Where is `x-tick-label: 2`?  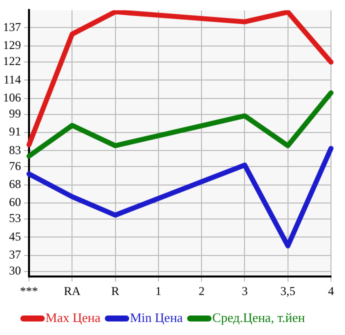
x-tick-label: 2 is located at coordinates (201, 291).